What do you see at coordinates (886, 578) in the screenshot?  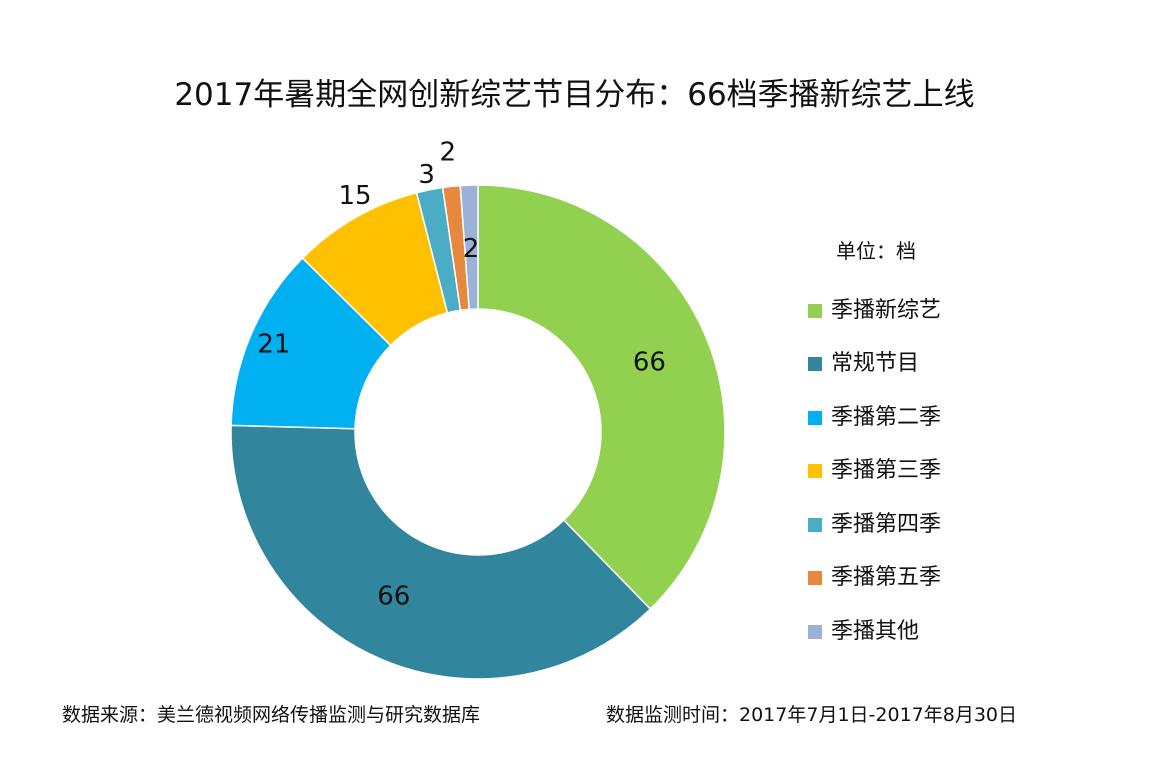 I see `legend-label: 季播第五季` at bounding box center [886, 578].